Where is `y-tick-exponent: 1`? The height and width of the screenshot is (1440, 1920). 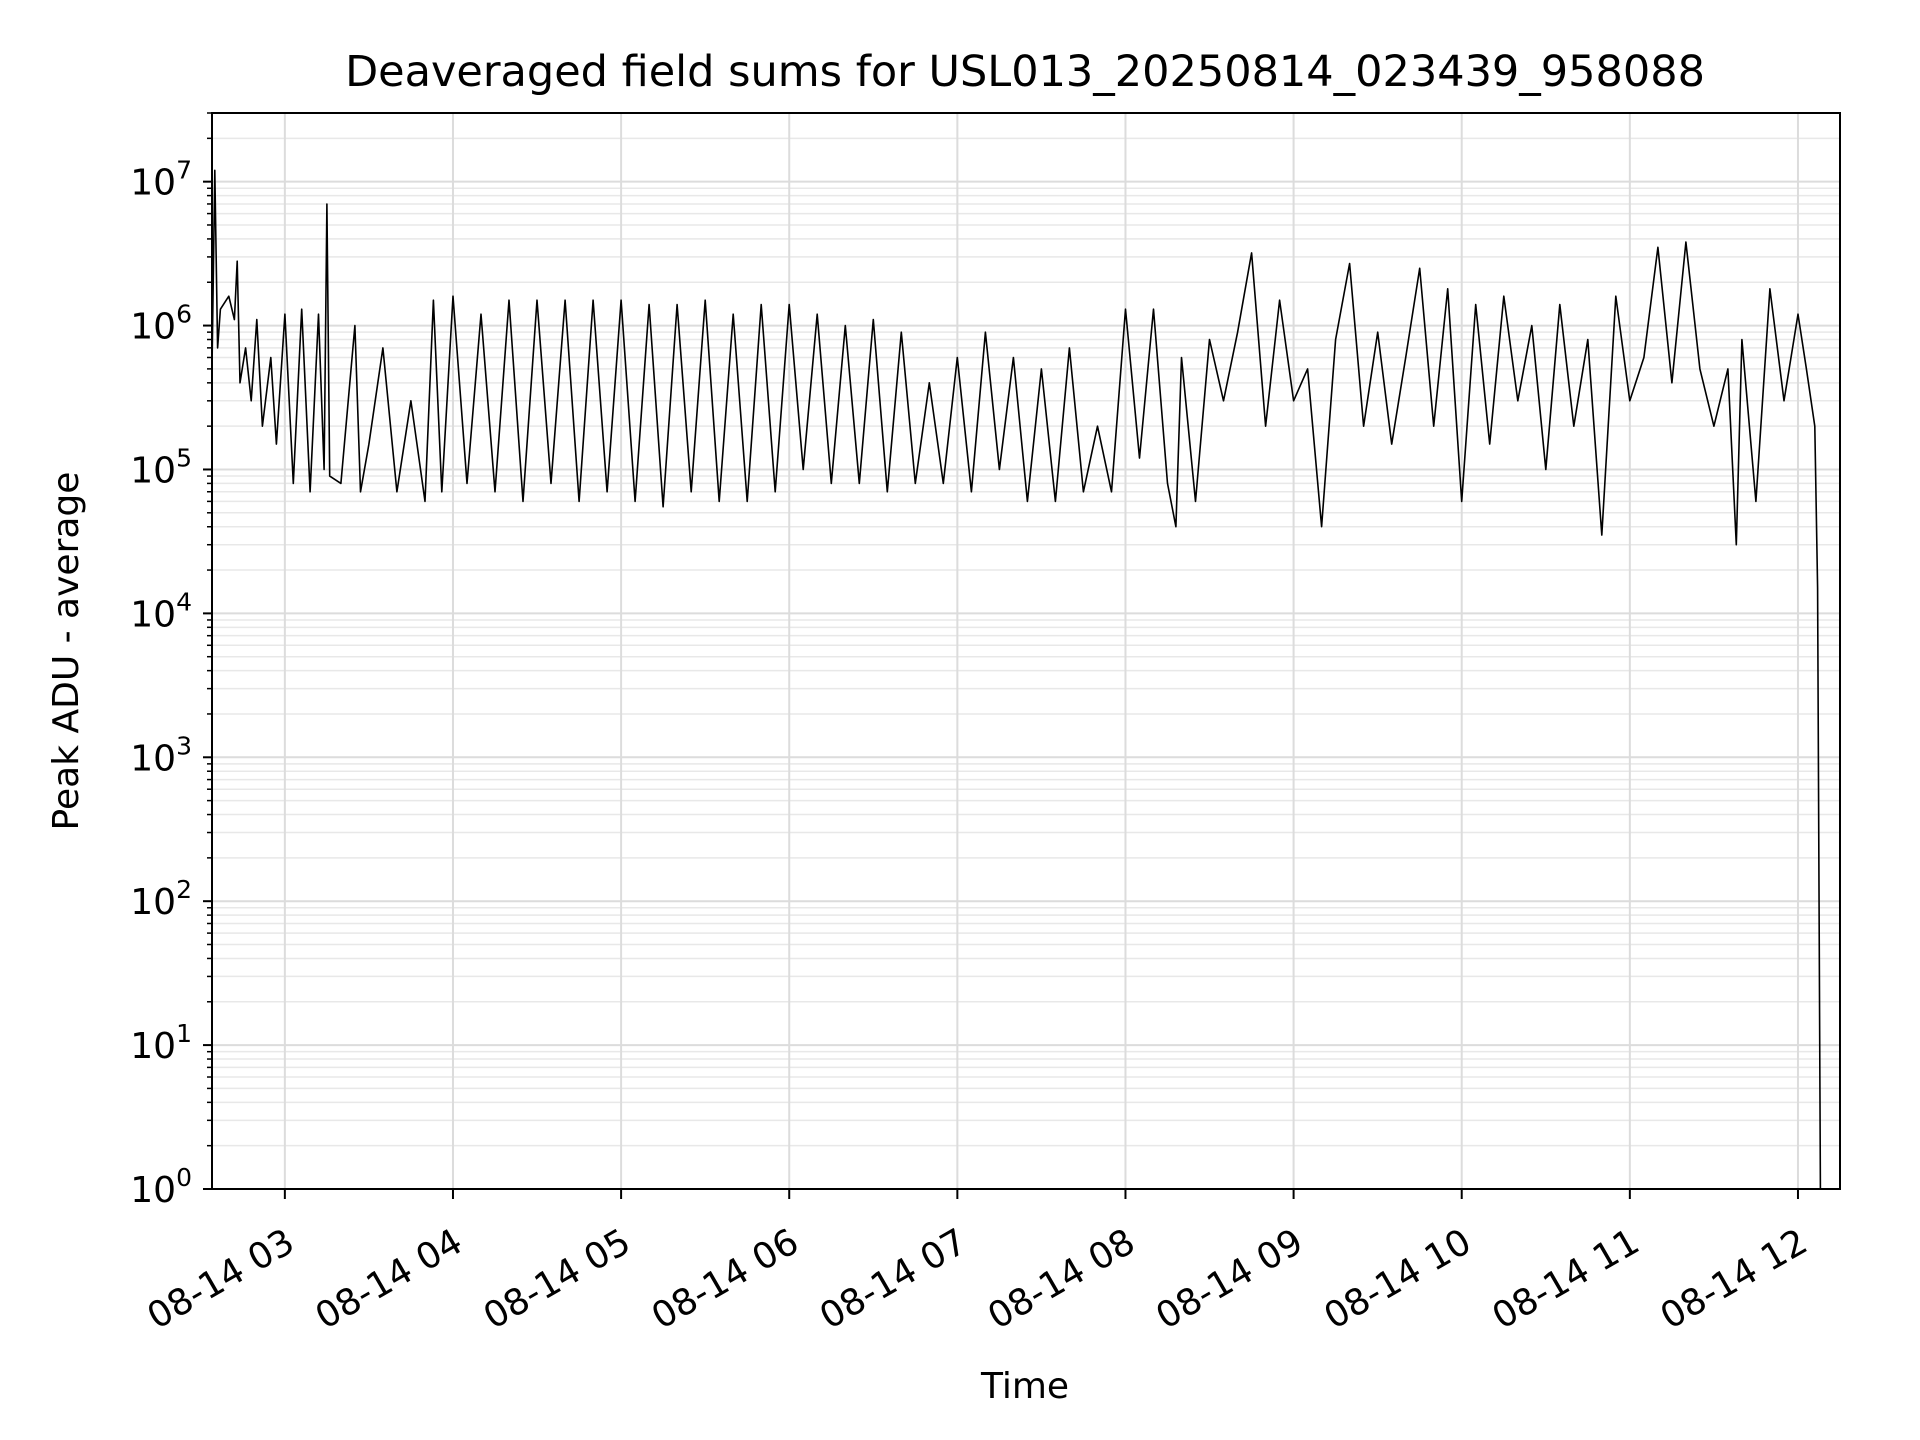
y-tick-exponent: 1 is located at coordinates (184, 1033).